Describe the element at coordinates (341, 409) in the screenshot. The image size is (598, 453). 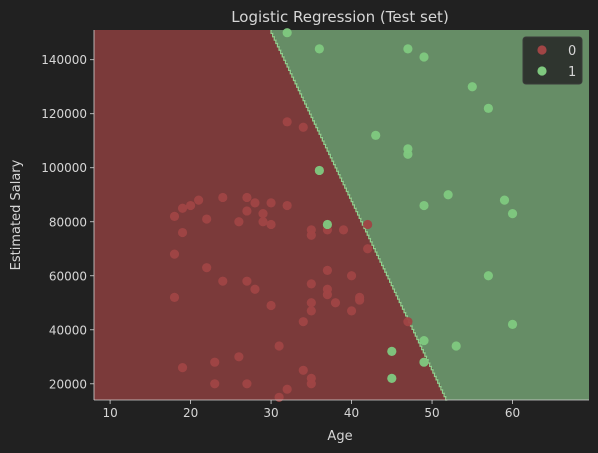
I see `x-axis: 10 20 30 40 50 60` at that location.